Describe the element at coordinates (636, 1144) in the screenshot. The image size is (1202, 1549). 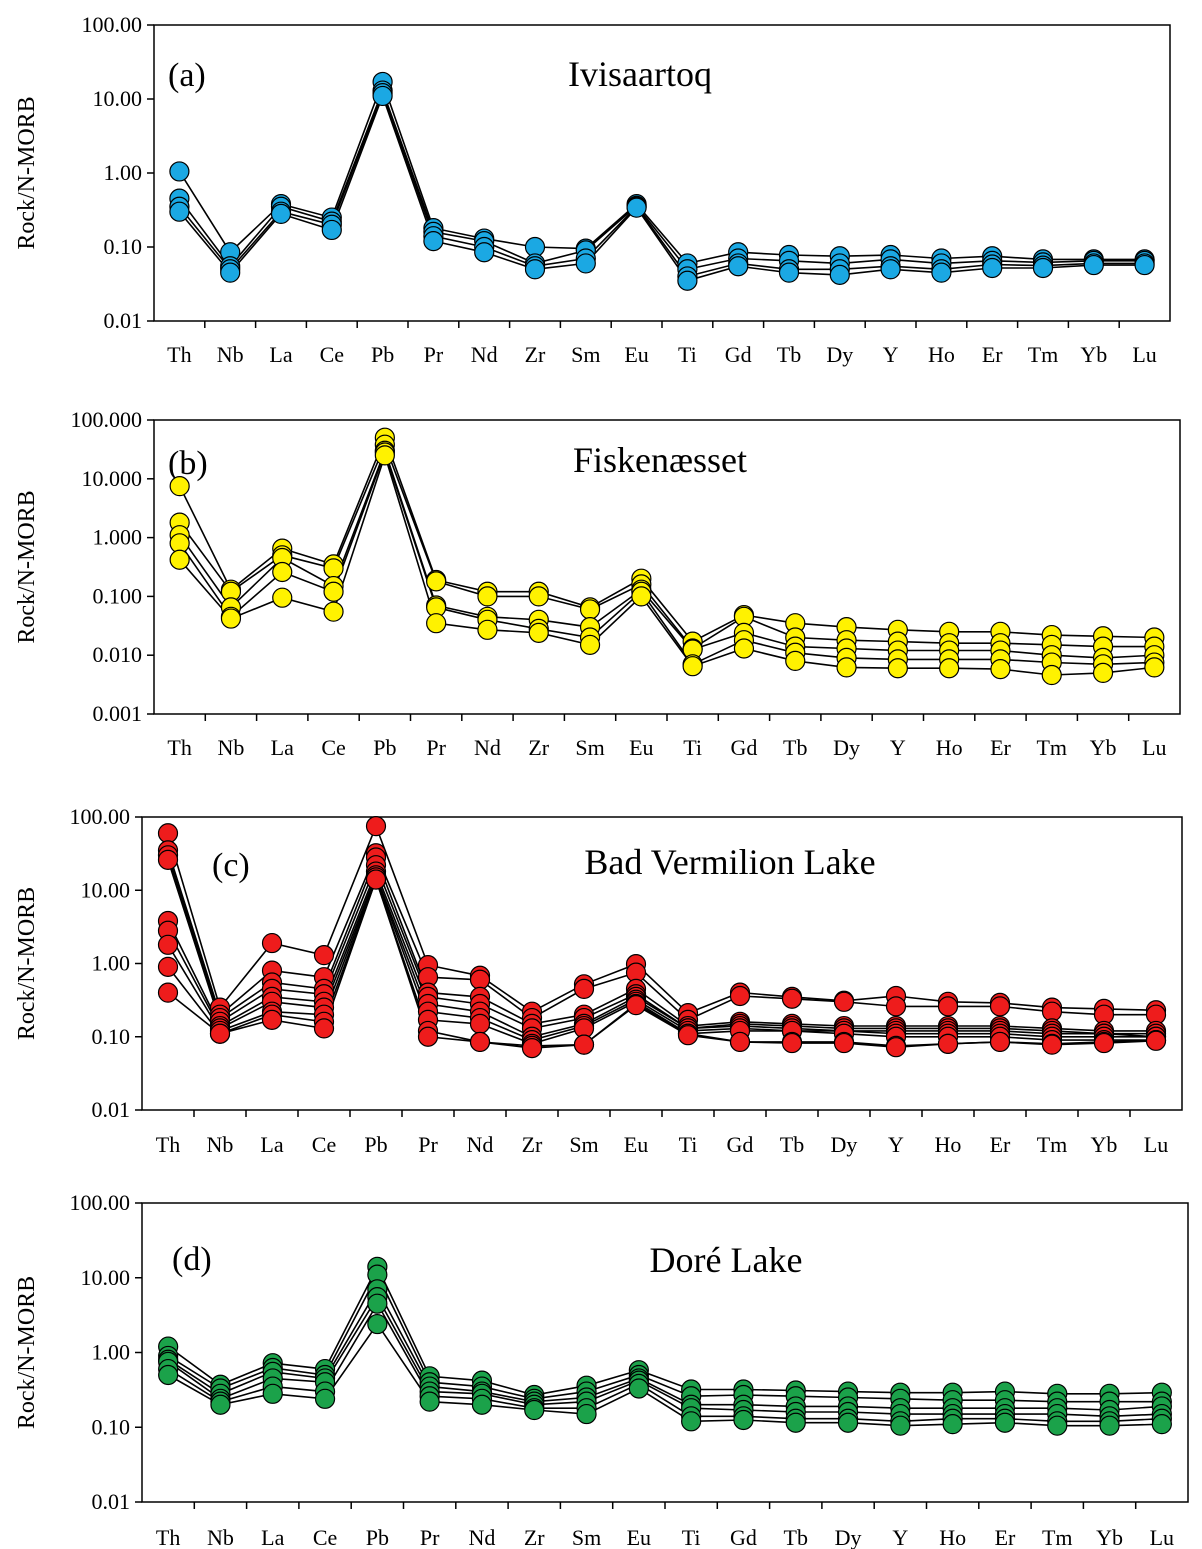
I see `x-tick-label: Eu` at that location.